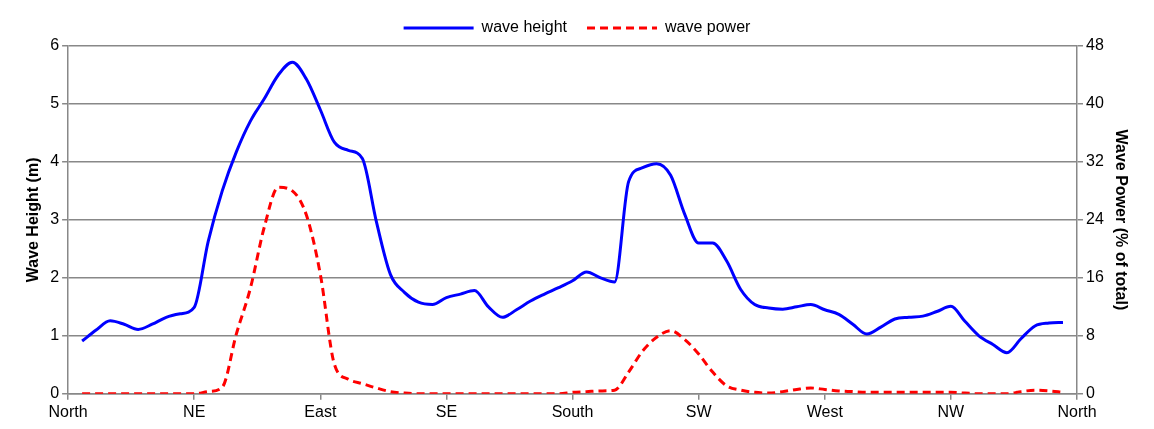  What do you see at coordinates (572, 411) in the screenshot?
I see `x-tick-label: South` at bounding box center [572, 411].